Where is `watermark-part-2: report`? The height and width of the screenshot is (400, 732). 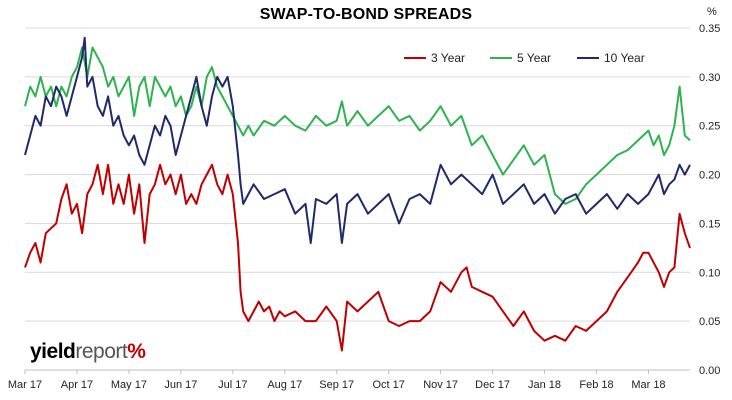 watermark-part-2: report is located at coordinates (101, 351).